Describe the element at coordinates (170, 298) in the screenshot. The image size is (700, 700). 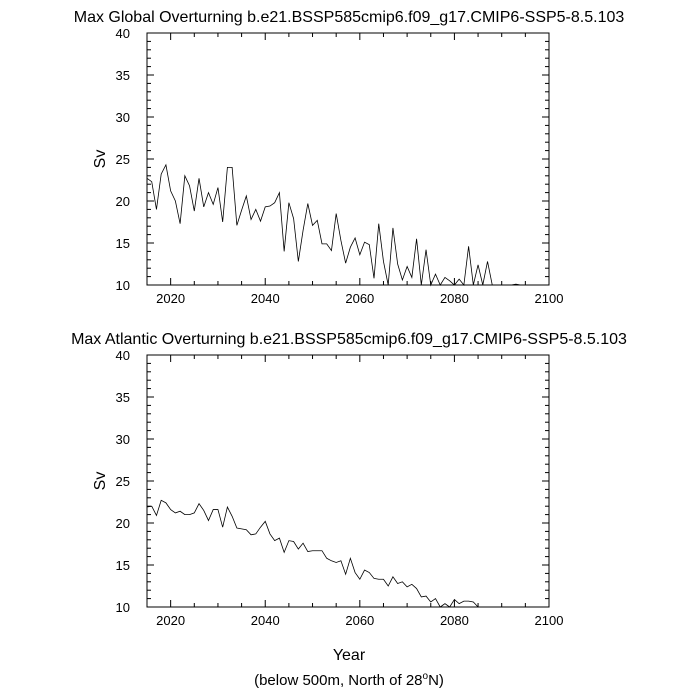
I see `global-x-tick-label: 2020` at that location.